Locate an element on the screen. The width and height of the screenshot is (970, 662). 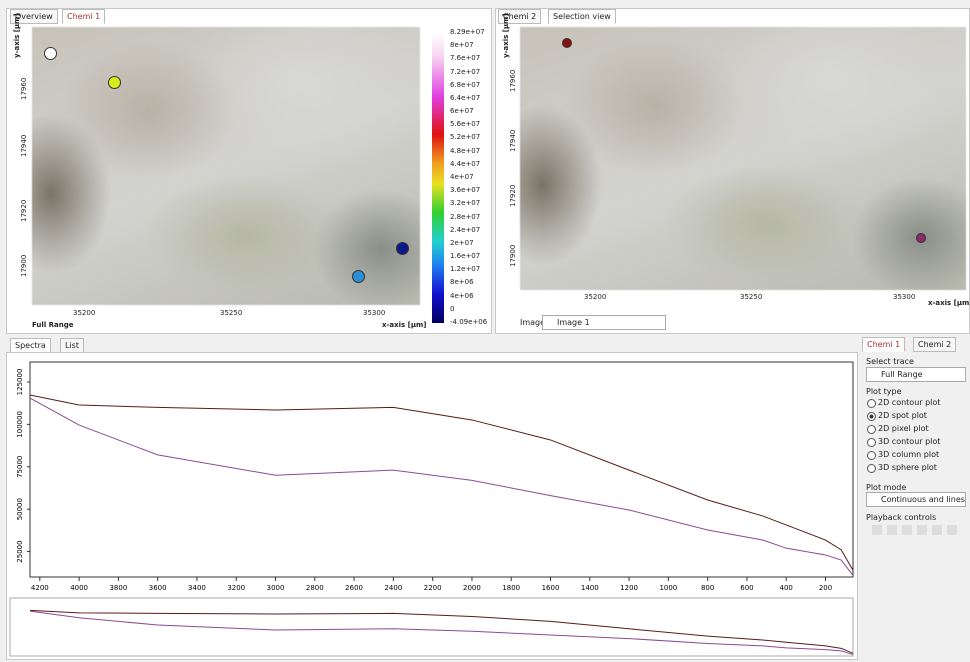
x-tick-label: 600 is located at coordinates (746, 588).